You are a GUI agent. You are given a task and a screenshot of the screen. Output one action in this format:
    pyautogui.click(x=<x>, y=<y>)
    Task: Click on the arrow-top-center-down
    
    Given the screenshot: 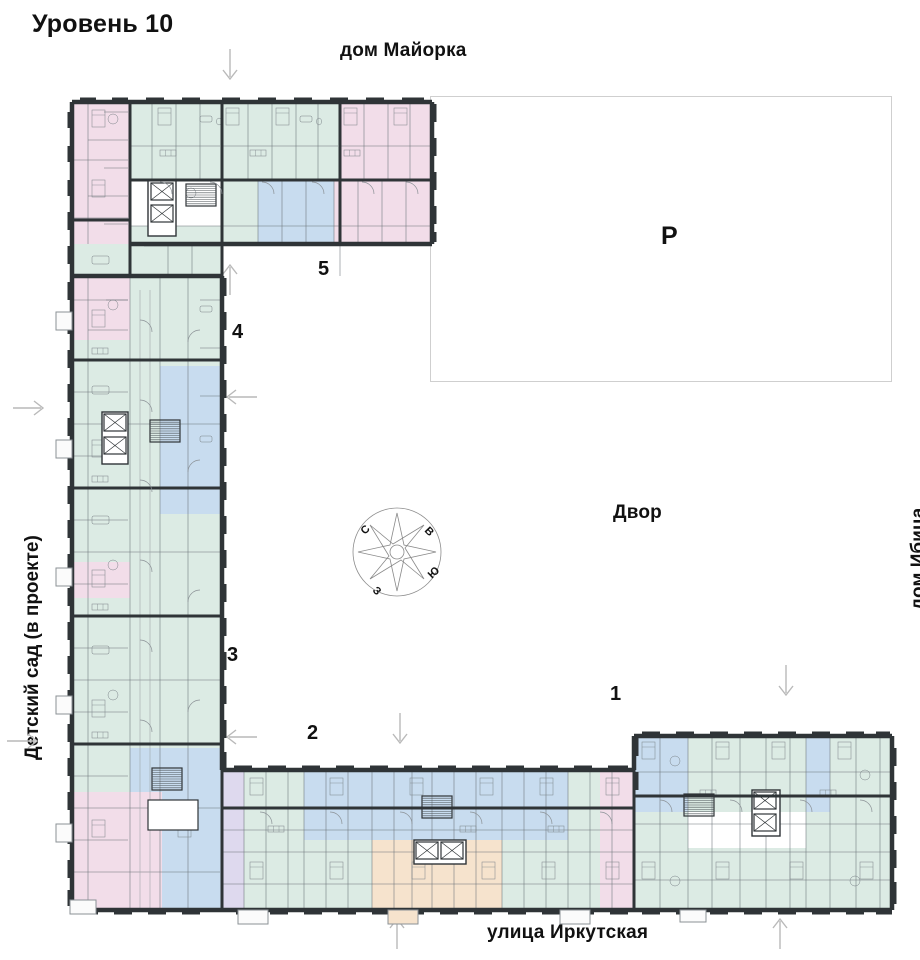 What is the action you would take?
    pyautogui.click(x=230, y=65)
    